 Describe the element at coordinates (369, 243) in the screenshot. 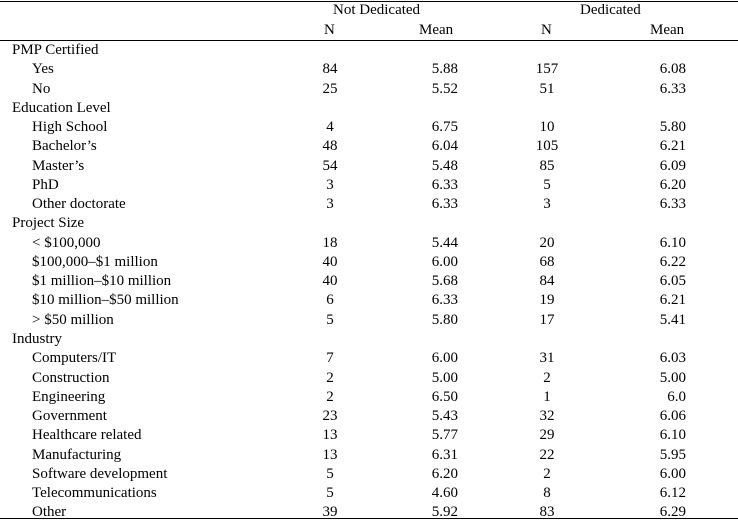

I see `table-row: < $100,000 18 5.44 20 6.10` at that location.